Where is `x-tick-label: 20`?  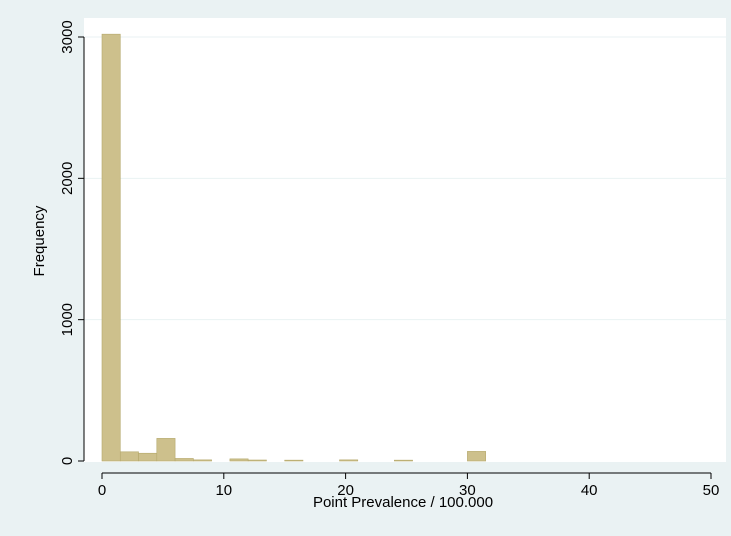 x-tick-label: 20 is located at coordinates (345, 490).